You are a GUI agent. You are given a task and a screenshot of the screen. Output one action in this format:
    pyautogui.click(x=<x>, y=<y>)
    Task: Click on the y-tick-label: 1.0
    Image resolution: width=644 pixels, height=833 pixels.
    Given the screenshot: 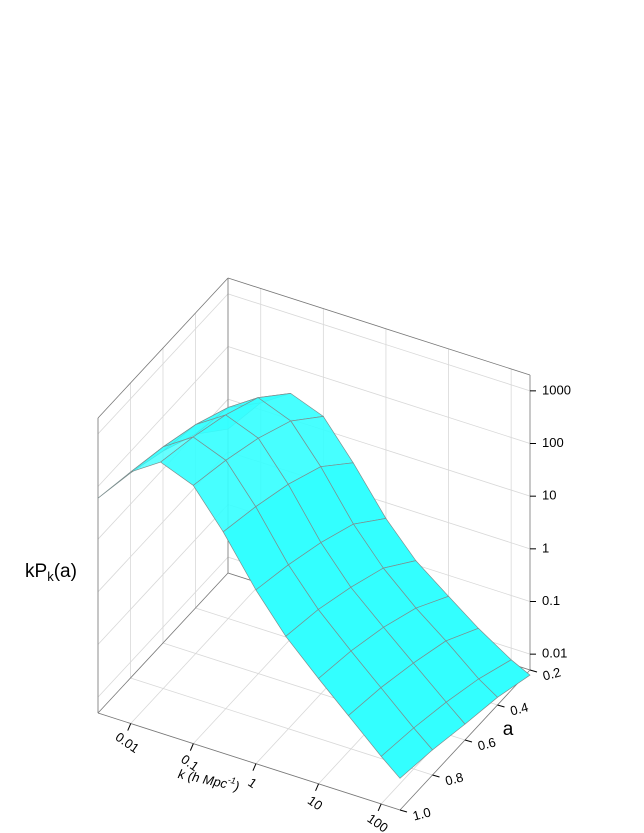 What is the action you would take?
    pyautogui.click(x=421, y=813)
    